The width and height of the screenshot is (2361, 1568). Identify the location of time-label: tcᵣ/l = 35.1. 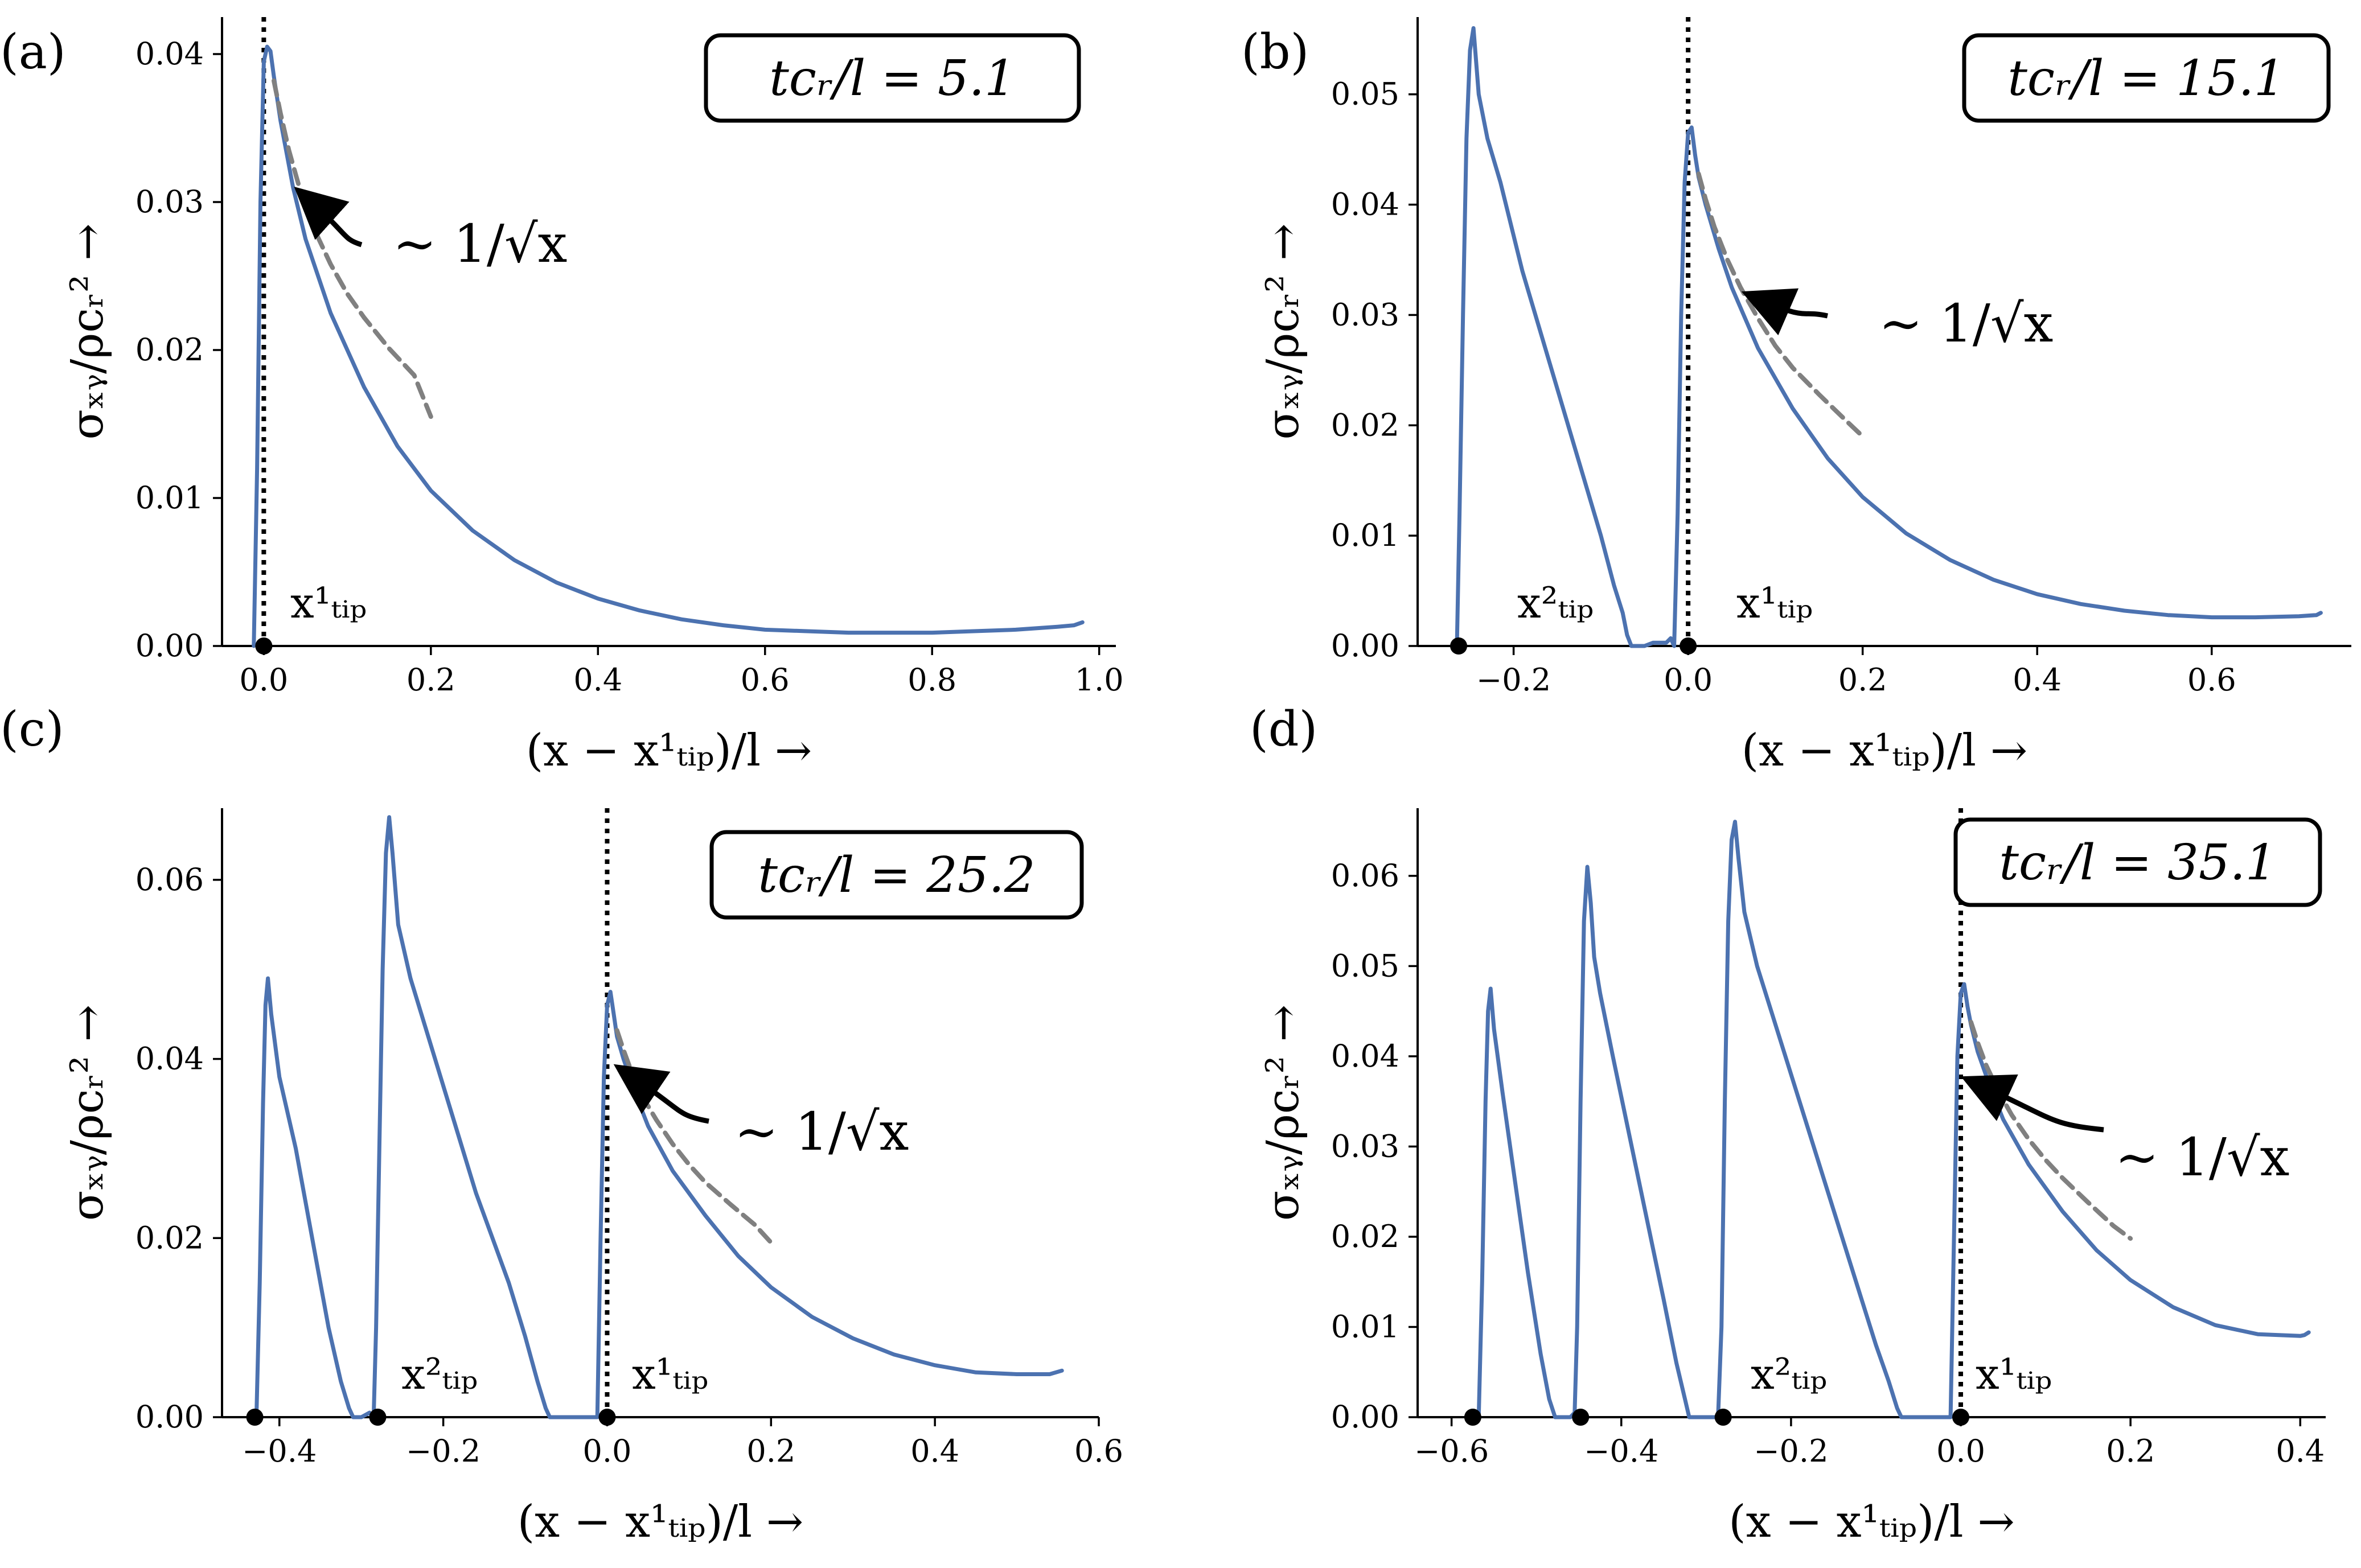
(2137, 863).